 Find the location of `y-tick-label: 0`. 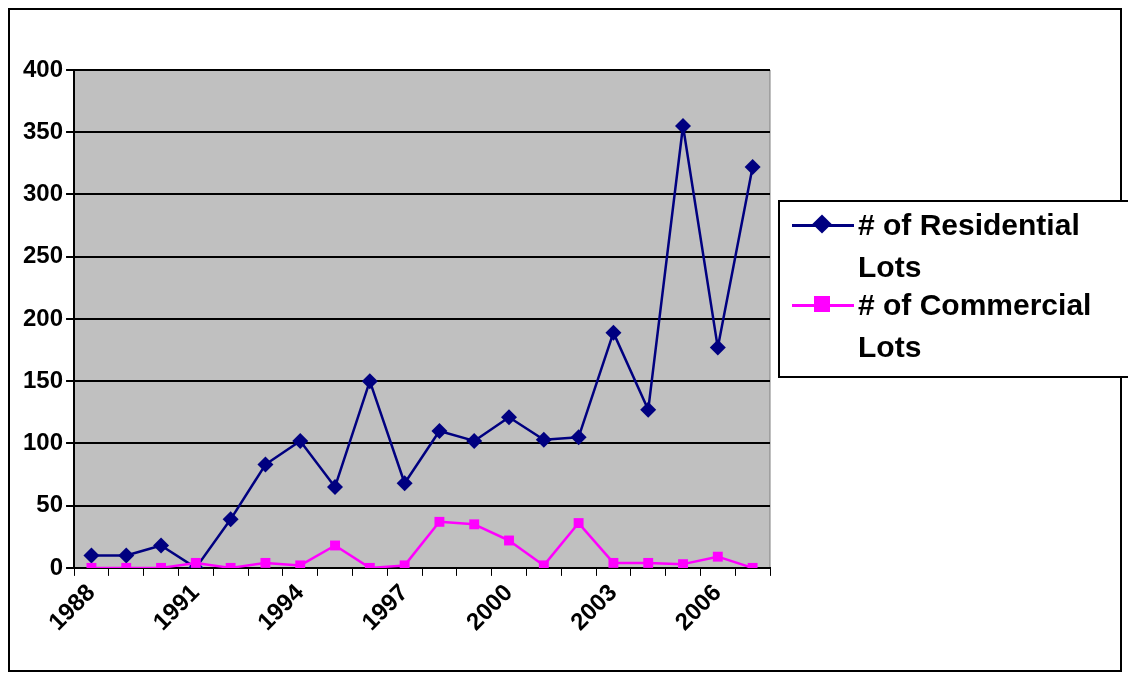

y-tick-label: 0 is located at coordinates (56, 566).